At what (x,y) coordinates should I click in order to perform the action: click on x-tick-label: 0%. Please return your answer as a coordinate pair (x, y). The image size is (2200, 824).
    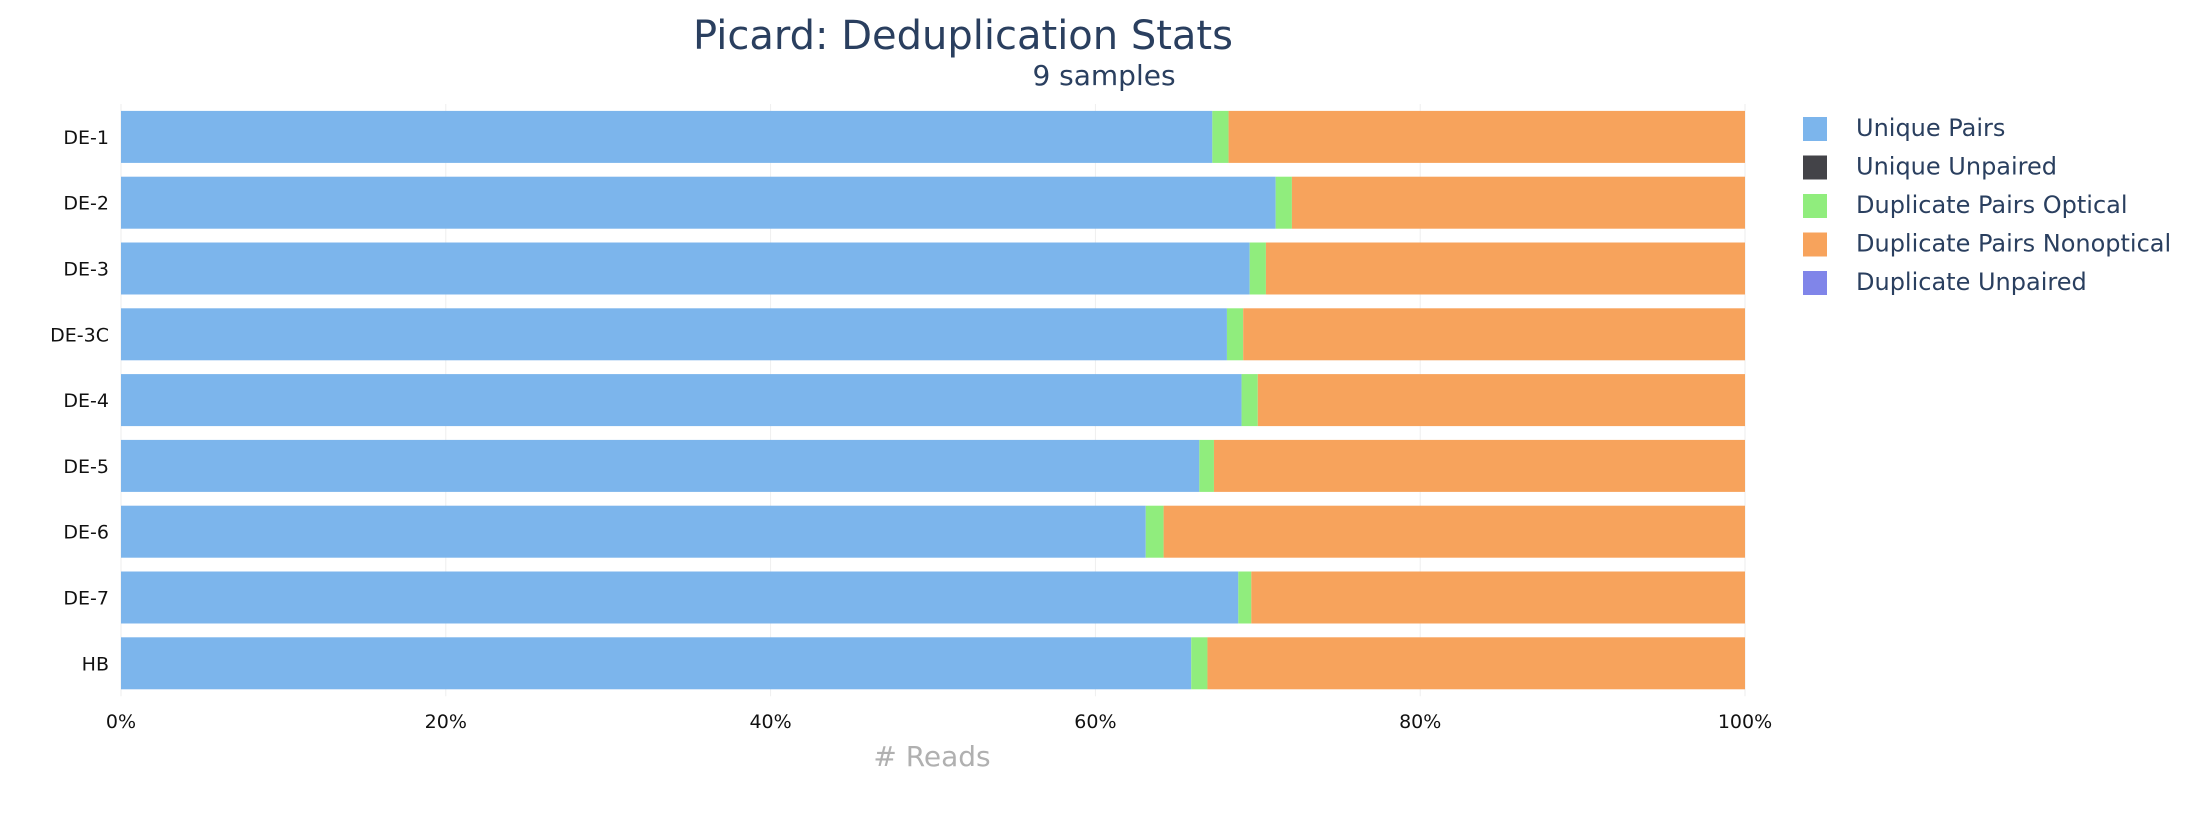
    Looking at the image, I should click on (121, 722).